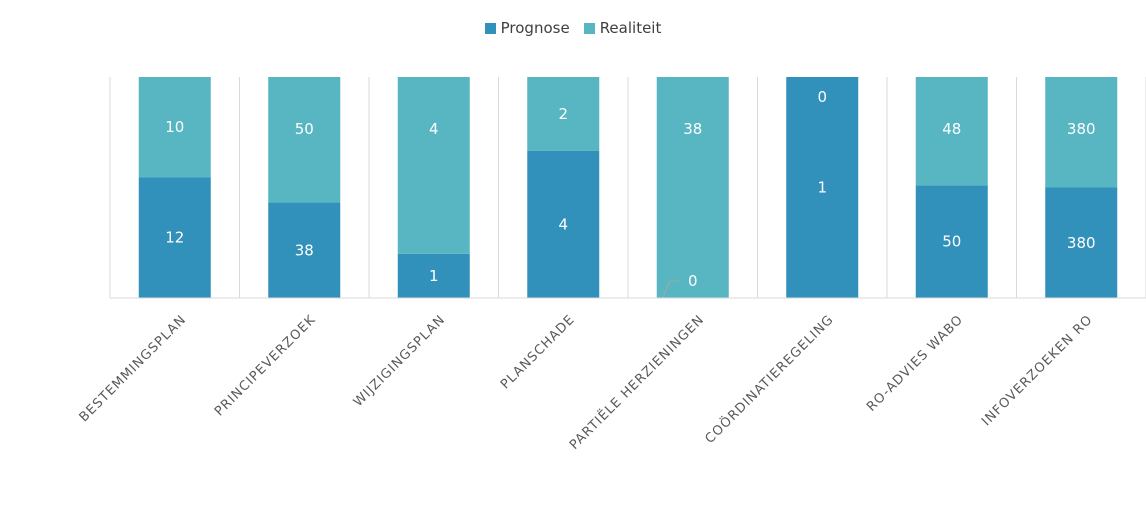  I want to click on data-label-realiteit: 48, so click(951, 129).